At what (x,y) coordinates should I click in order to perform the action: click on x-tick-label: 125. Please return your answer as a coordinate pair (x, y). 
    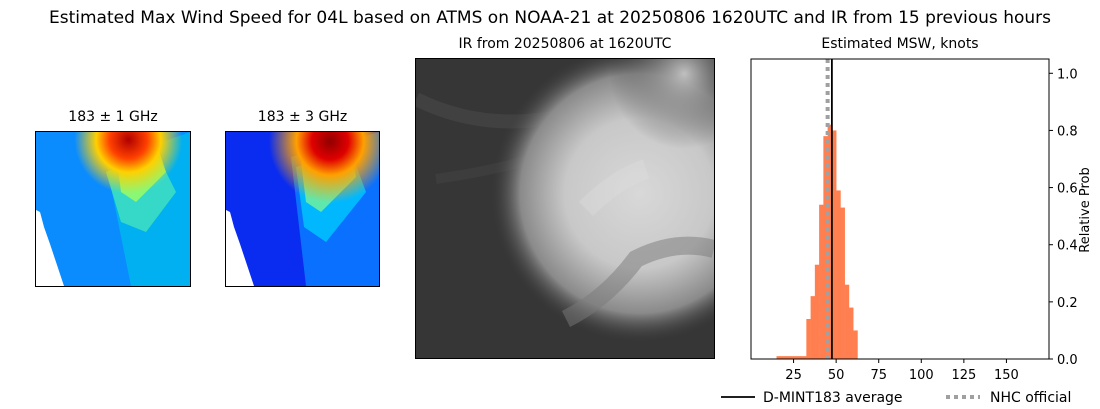
    Looking at the image, I should click on (963, 375).